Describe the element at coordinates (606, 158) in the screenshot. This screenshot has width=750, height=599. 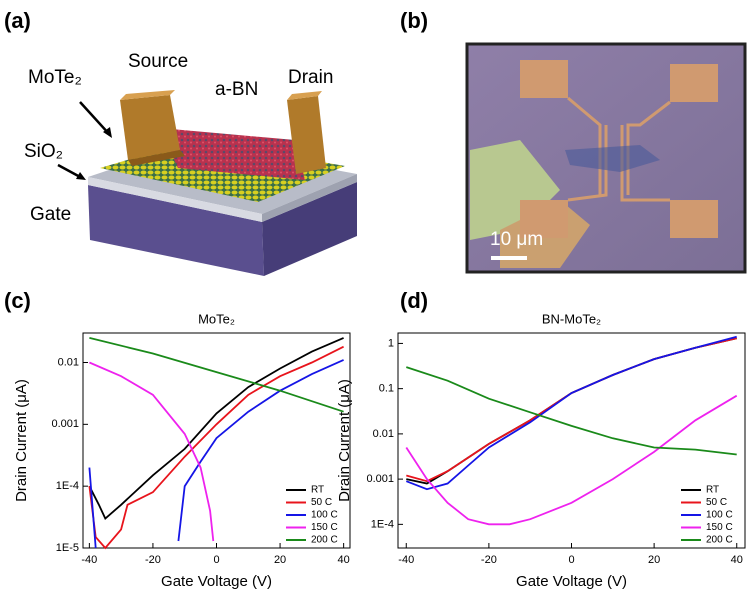
I see `micrograph` at that location.